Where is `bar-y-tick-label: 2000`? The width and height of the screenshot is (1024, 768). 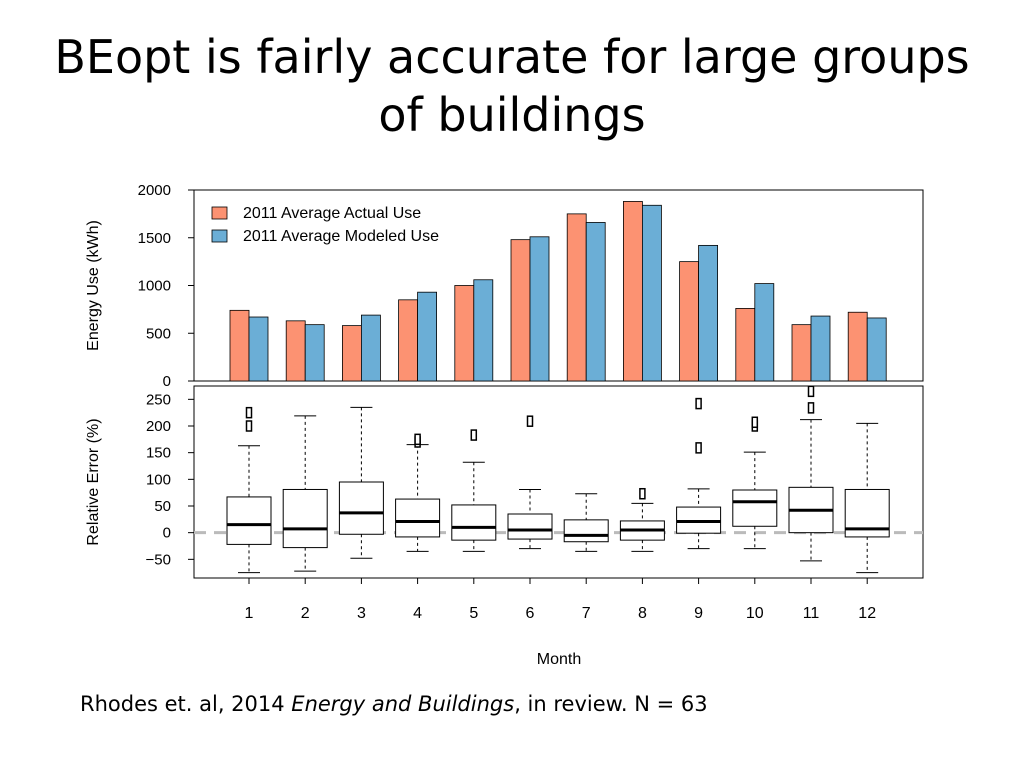 bar-y-tick-label: 2000 is located at coordinates (154, 190).